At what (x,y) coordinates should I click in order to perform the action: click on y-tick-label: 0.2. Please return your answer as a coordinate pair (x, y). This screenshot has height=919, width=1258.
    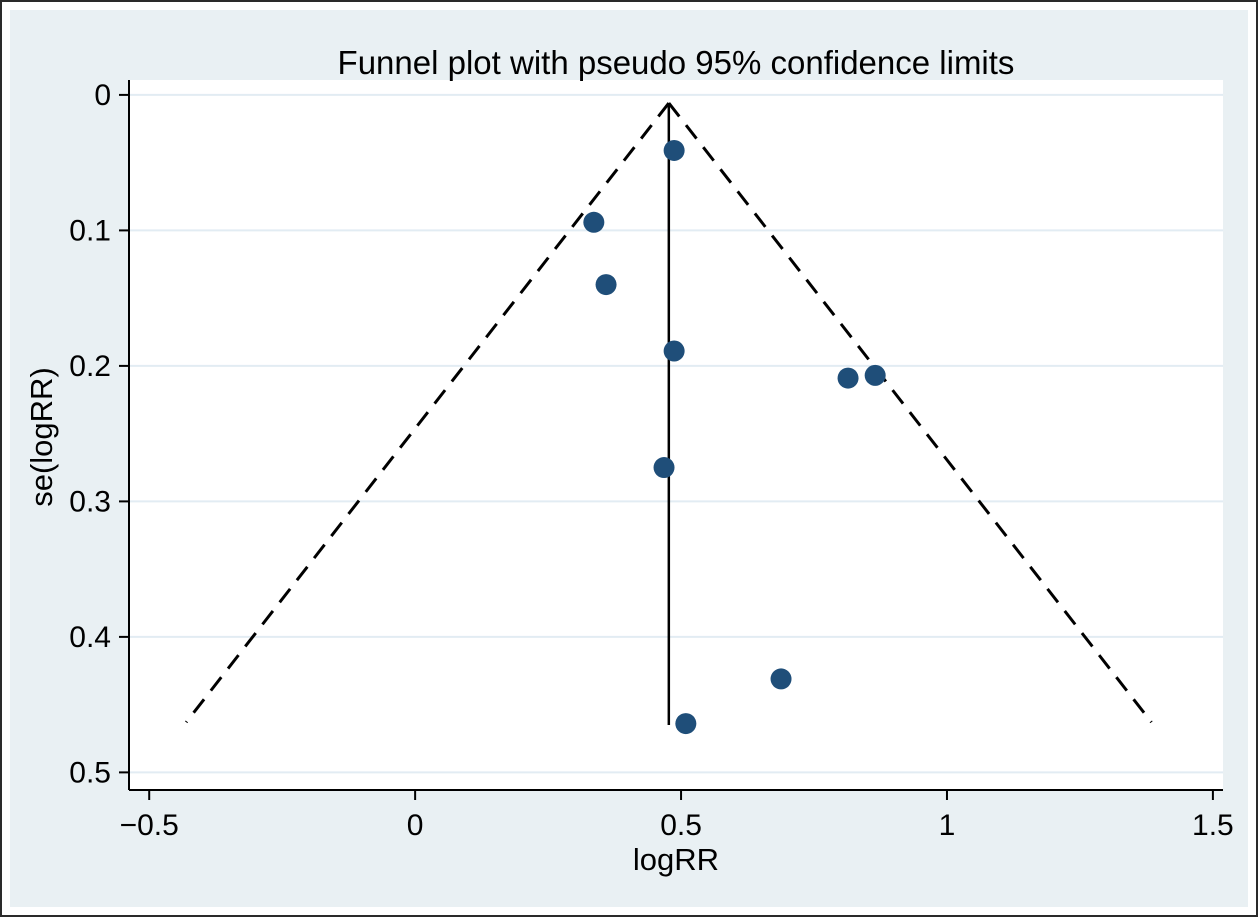
    Looking at the image, I should click on (90, 366).